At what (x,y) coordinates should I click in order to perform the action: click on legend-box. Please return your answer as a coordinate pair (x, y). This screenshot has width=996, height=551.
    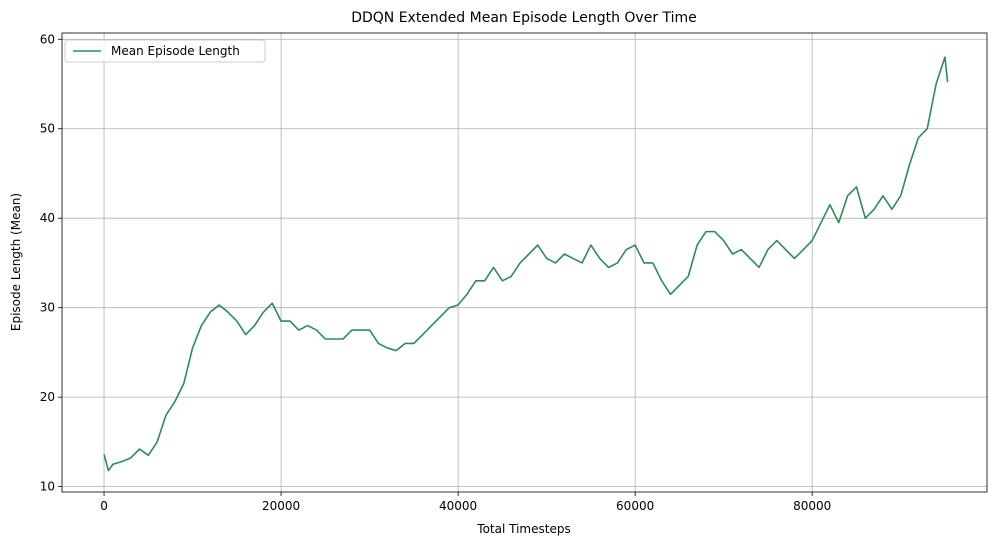
    Looking at the image, I should click on (165, 51).